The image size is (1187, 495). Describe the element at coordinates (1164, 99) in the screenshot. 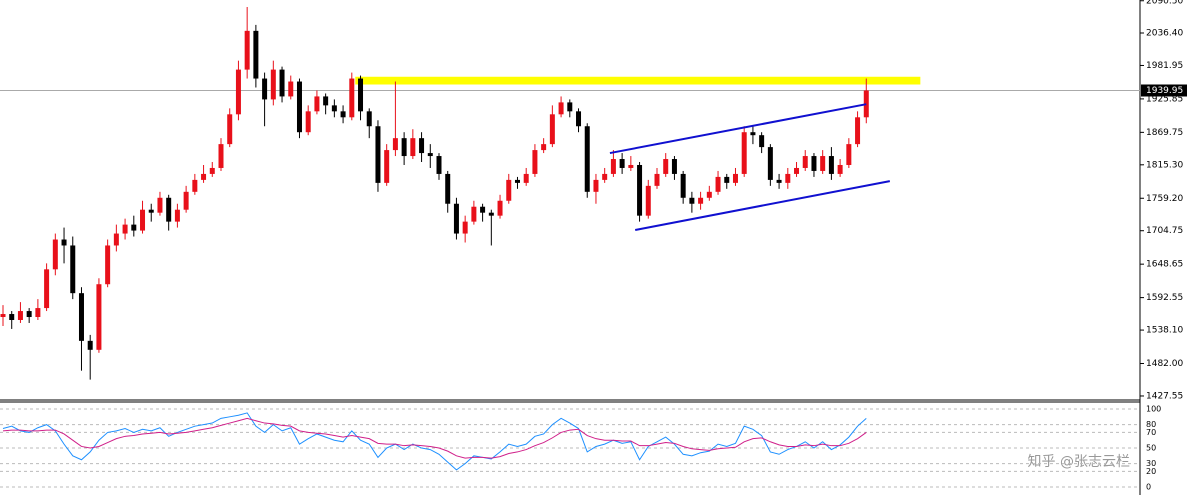

I see `y-tick-label: 1925.85` at that location.